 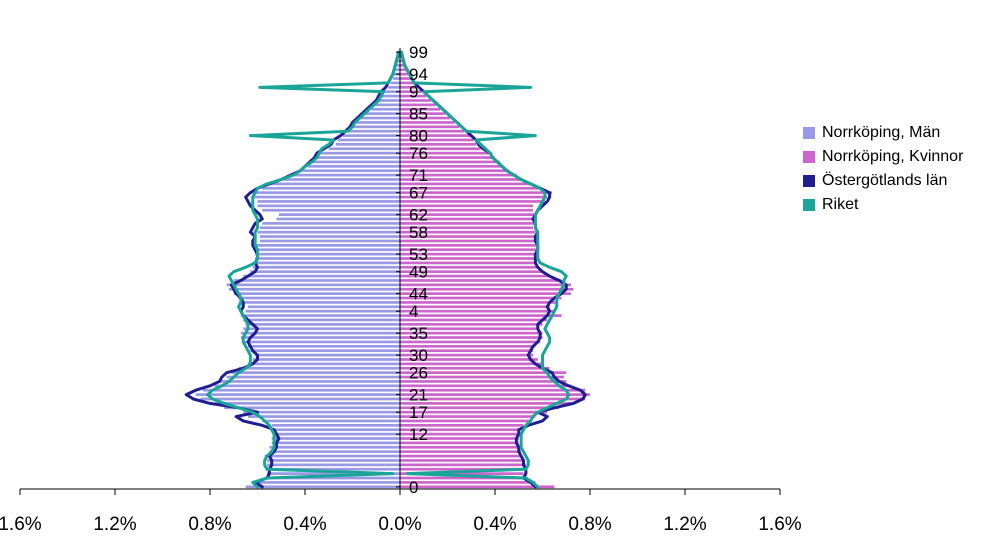 I want to click on legend-item-norrkoping-kvinnor: Norrköping, Kvinnor, so click(x=883, y=157).